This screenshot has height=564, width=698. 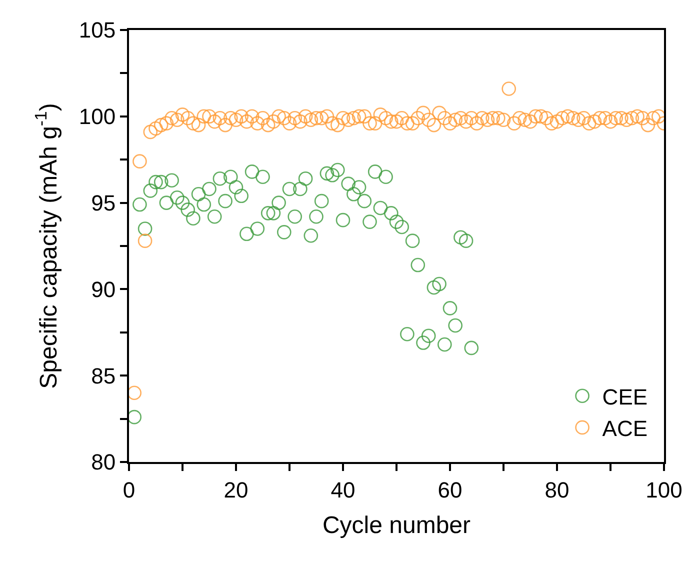 I want to click on y-tick-label: 90, so click(x=103, y=289).